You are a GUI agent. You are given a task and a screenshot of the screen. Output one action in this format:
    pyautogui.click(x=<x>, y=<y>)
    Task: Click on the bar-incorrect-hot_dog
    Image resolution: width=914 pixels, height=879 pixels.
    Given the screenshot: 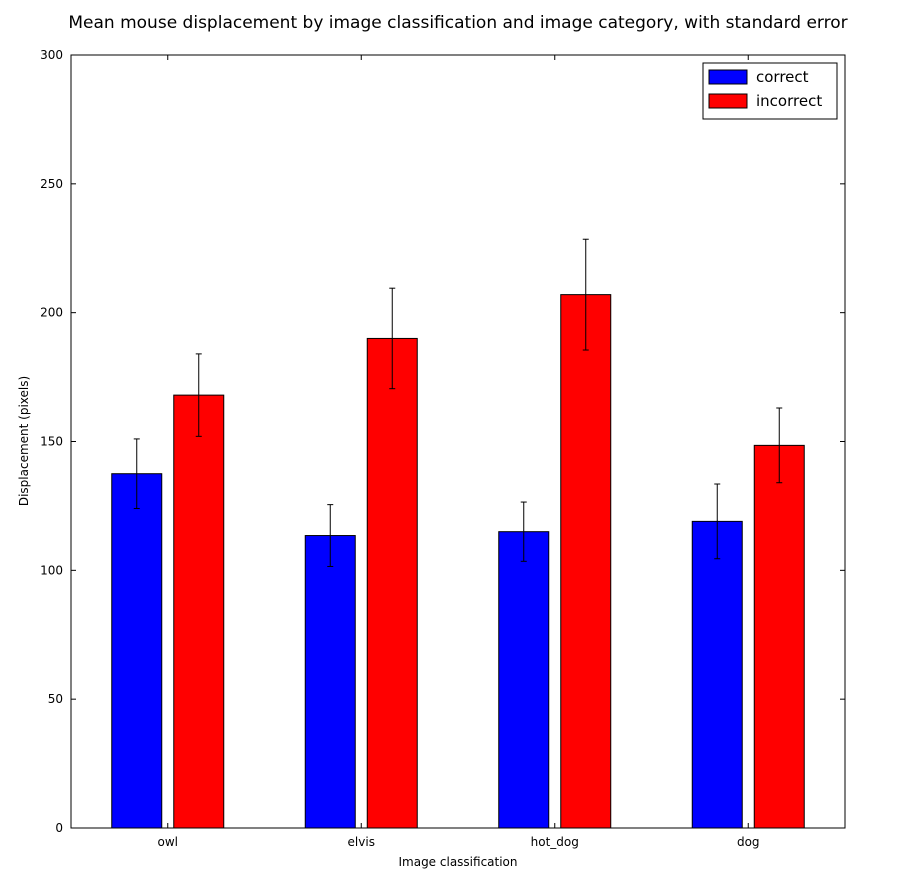 What is the action you would take?
    pyautogui.click(x=586, y=561)
    